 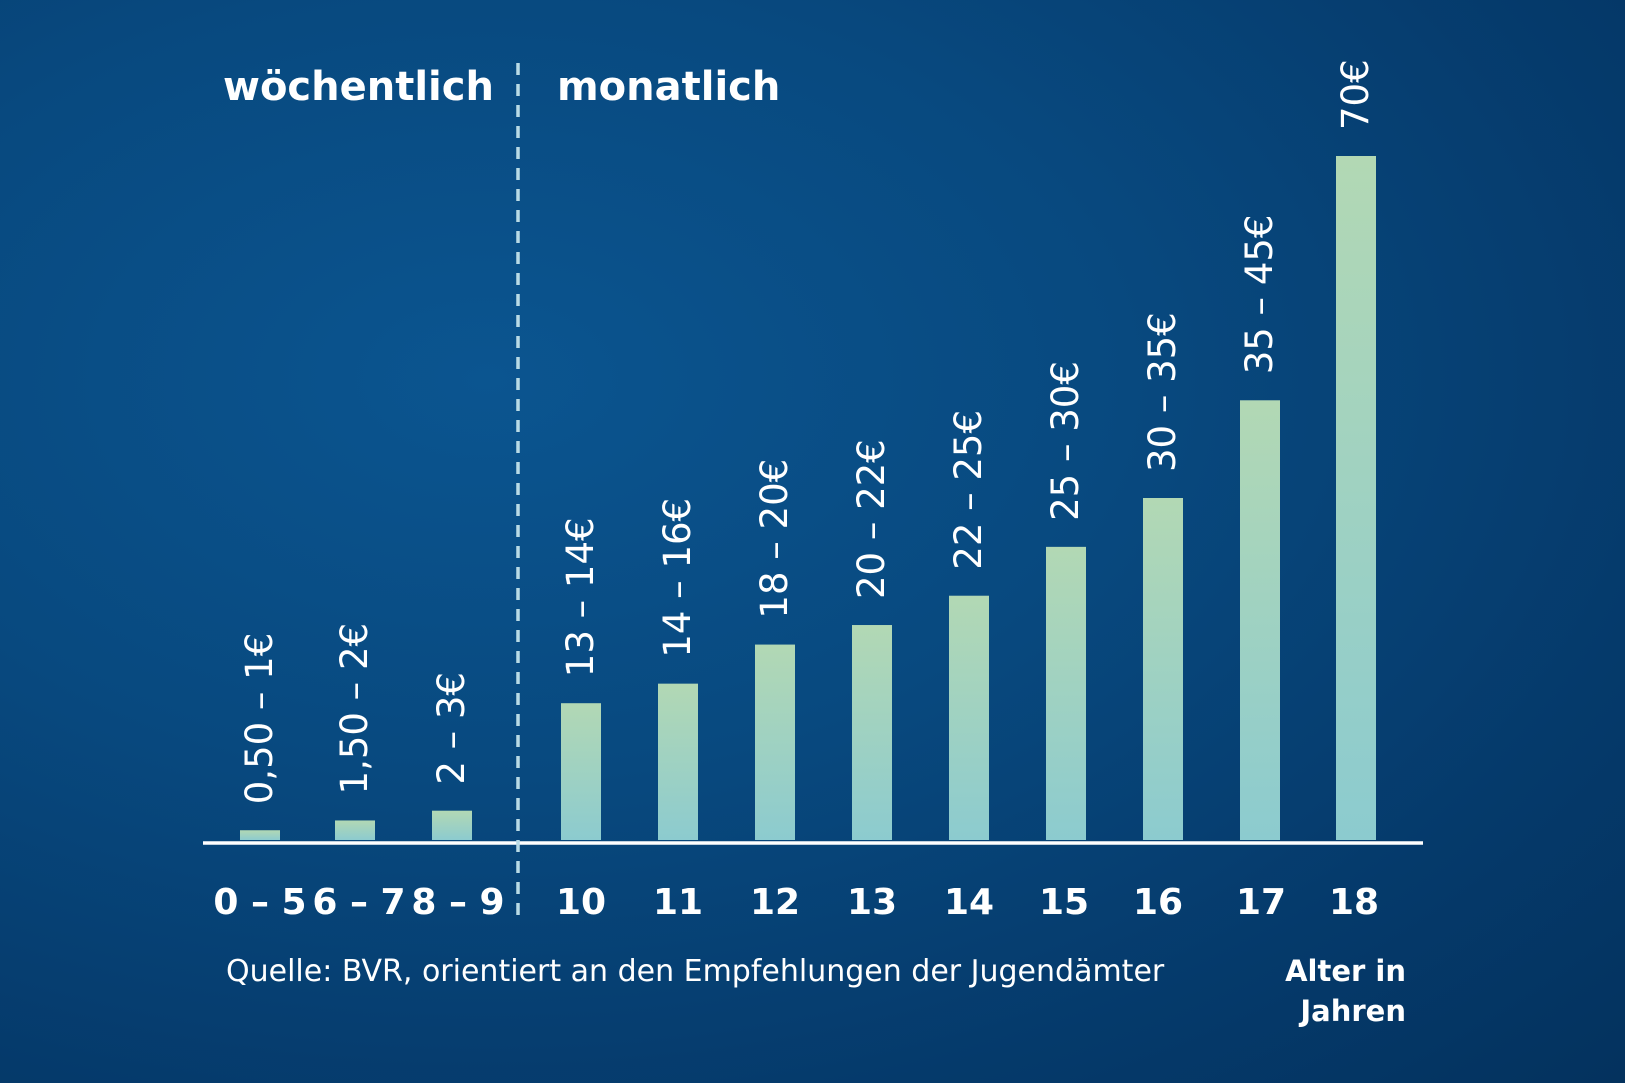 I want to click on x-tick-label-8: 14, so click(x=969, y=902).